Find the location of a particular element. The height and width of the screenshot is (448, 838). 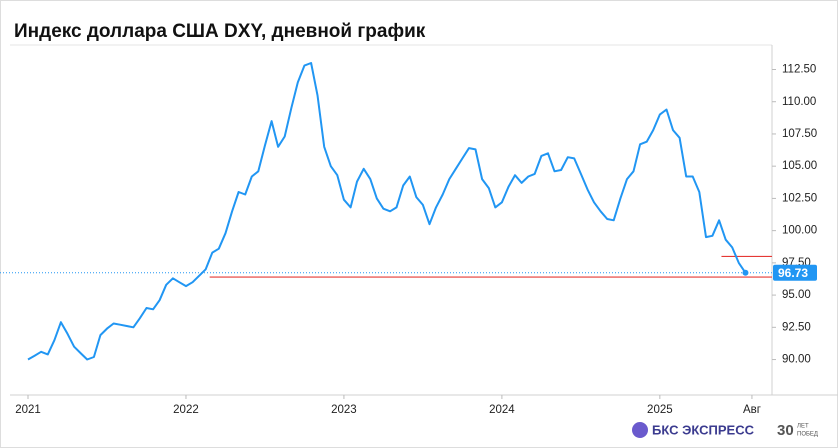

brand-logo: БКС ЭКСПРЕСС is located at coordinates (703, 429).